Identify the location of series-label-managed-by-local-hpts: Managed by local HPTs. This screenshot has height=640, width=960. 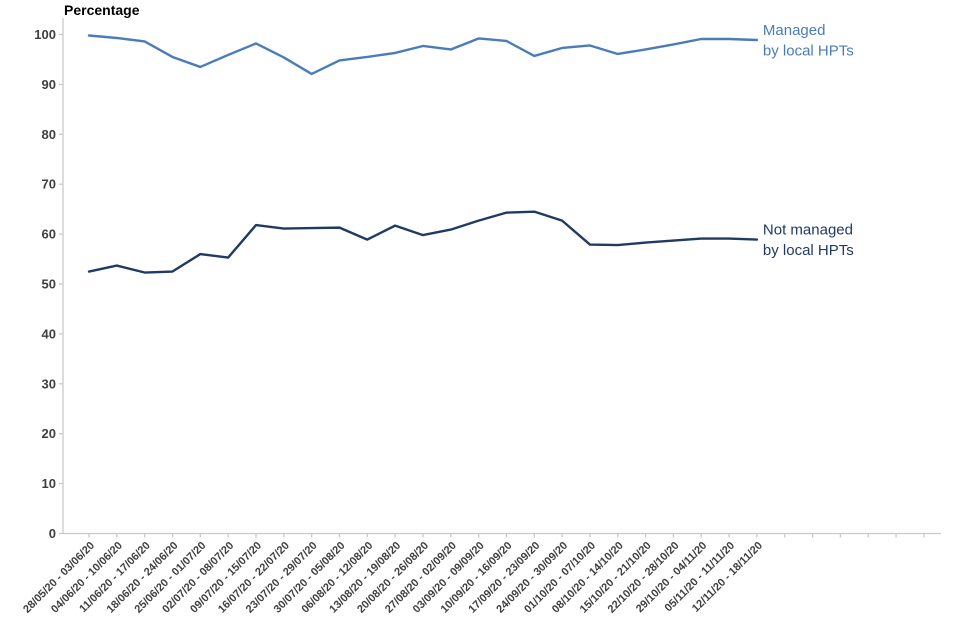
(808, 41).